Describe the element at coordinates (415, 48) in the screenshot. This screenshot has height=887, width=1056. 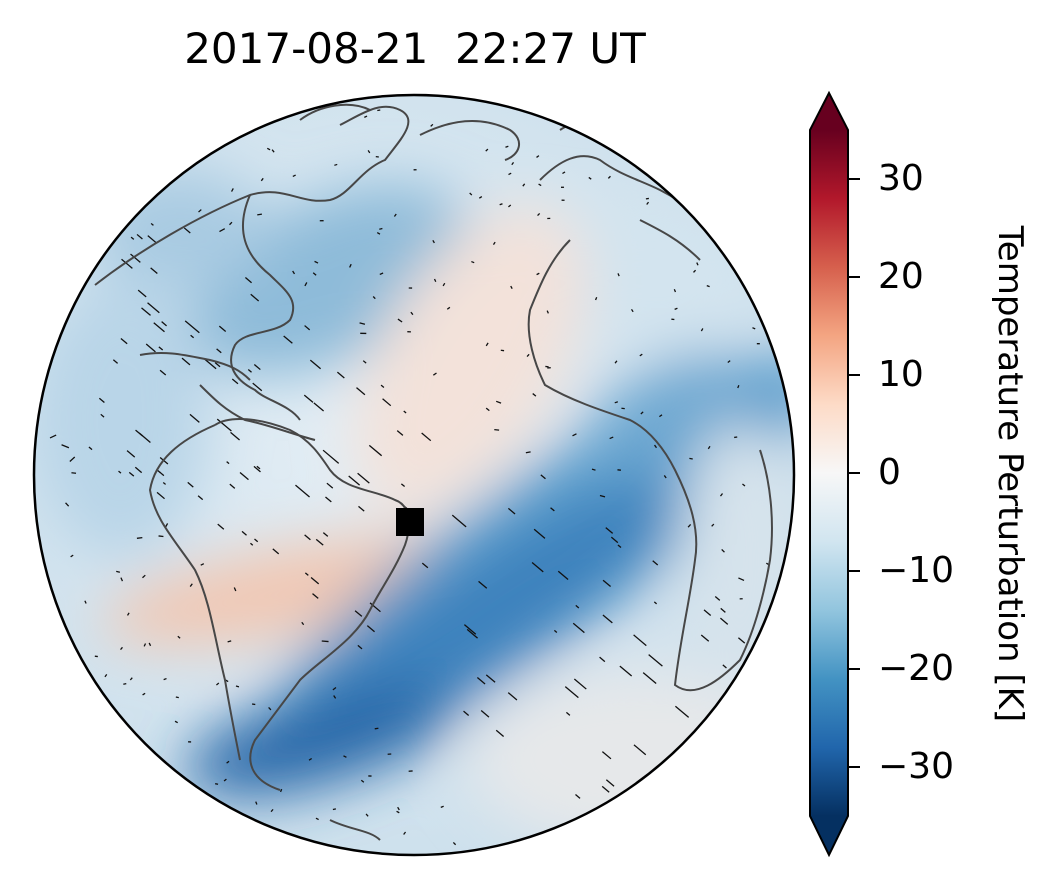
I see `chart-title: 2017-08-21 22:27 UT` at that location.